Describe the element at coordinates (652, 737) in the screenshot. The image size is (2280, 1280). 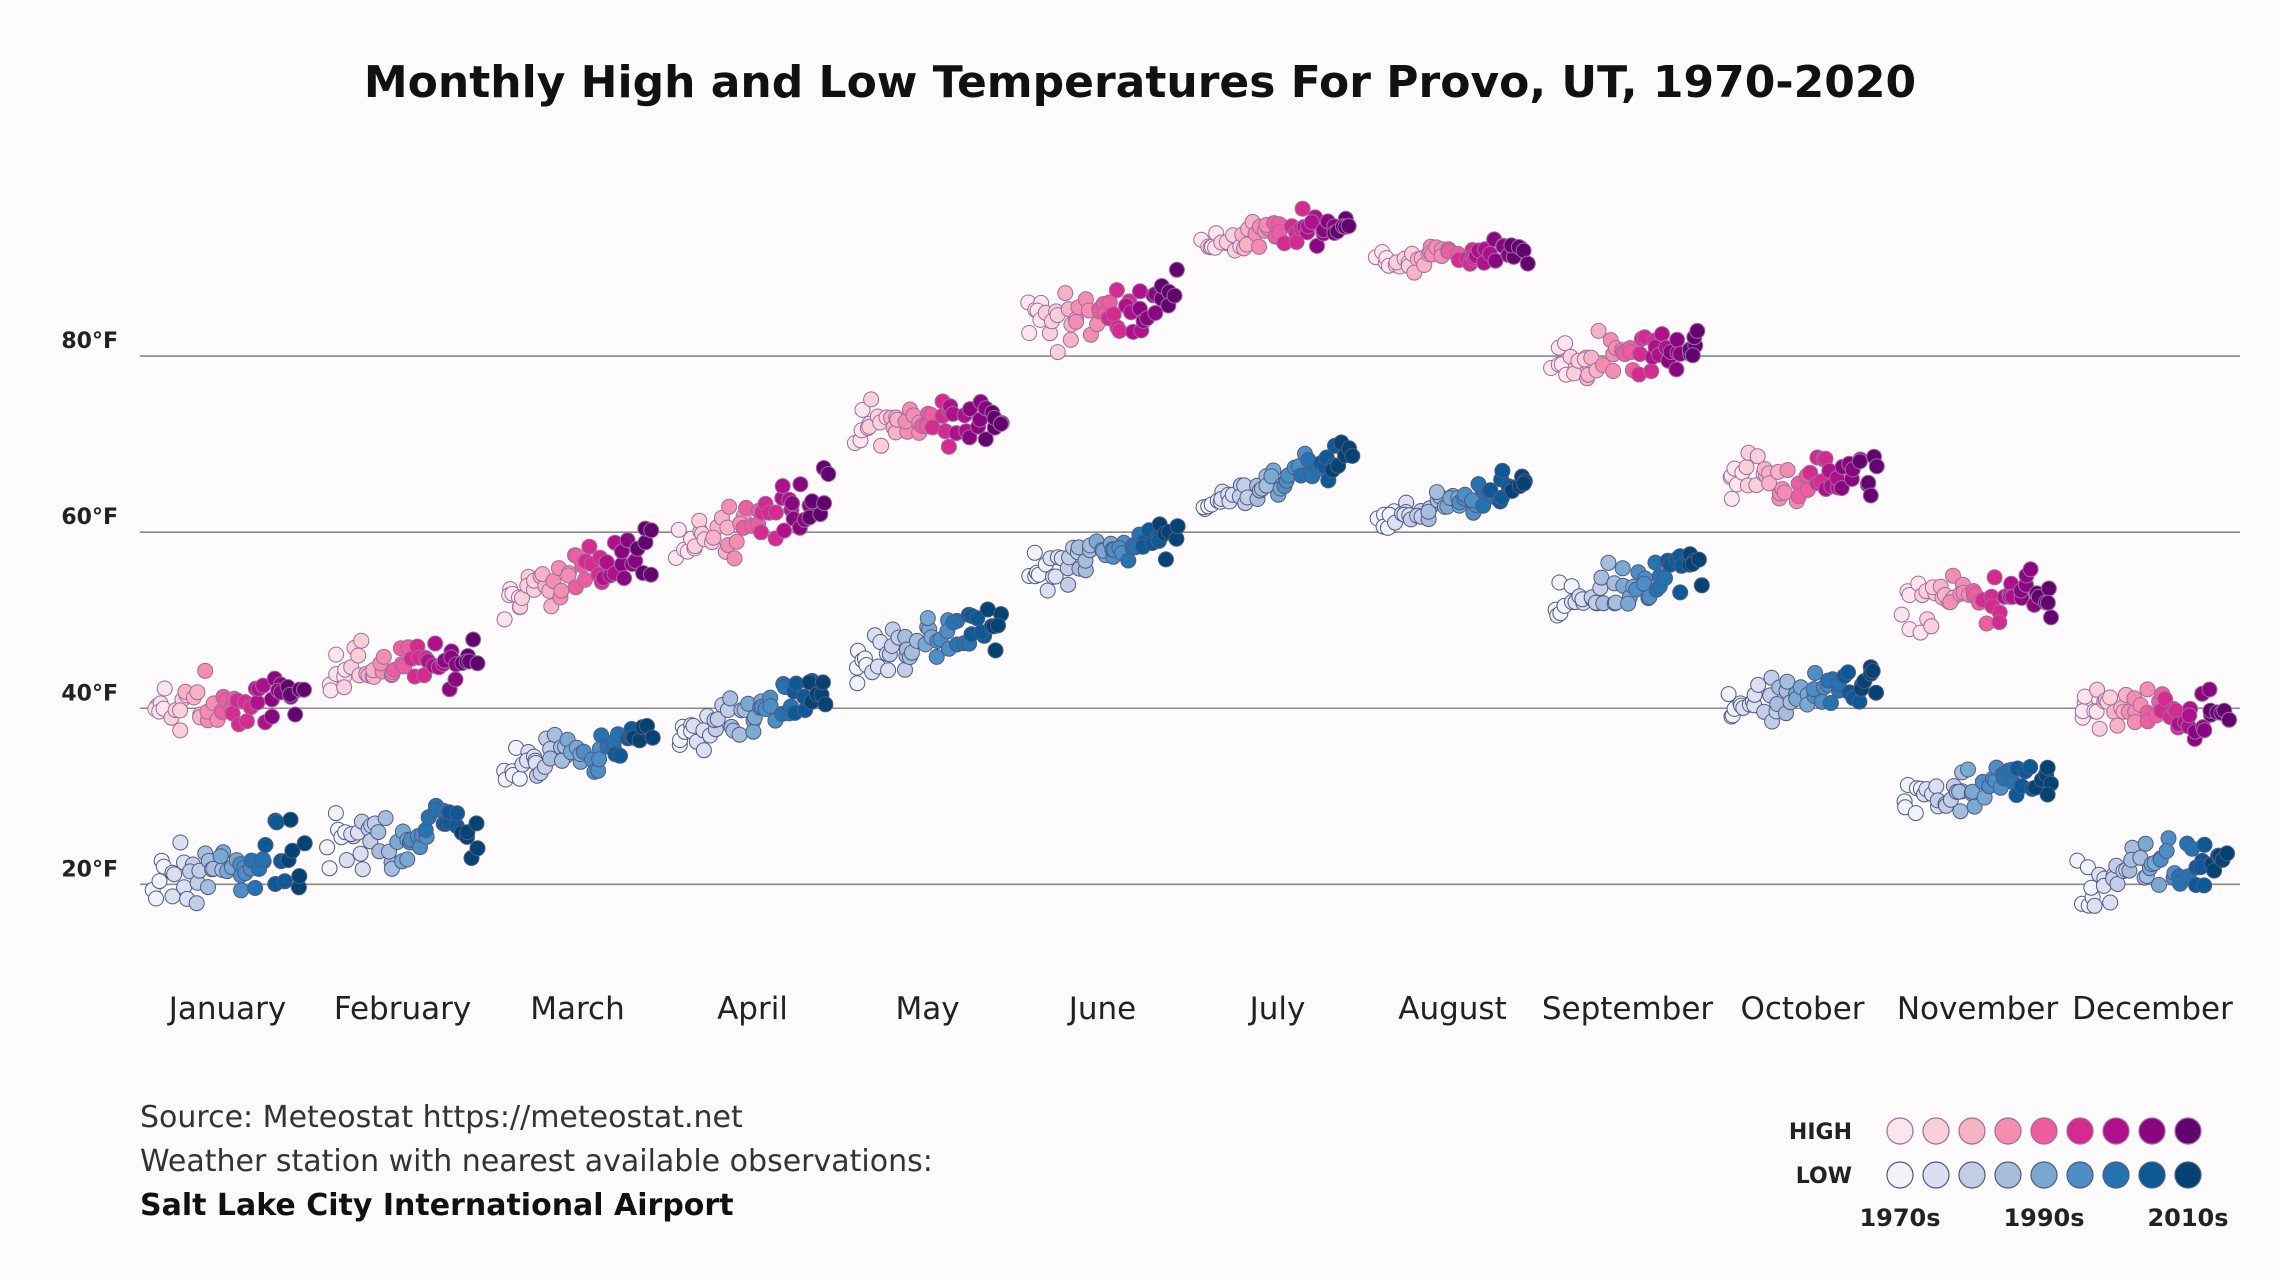
I see `low-point-march-2020` at that location.